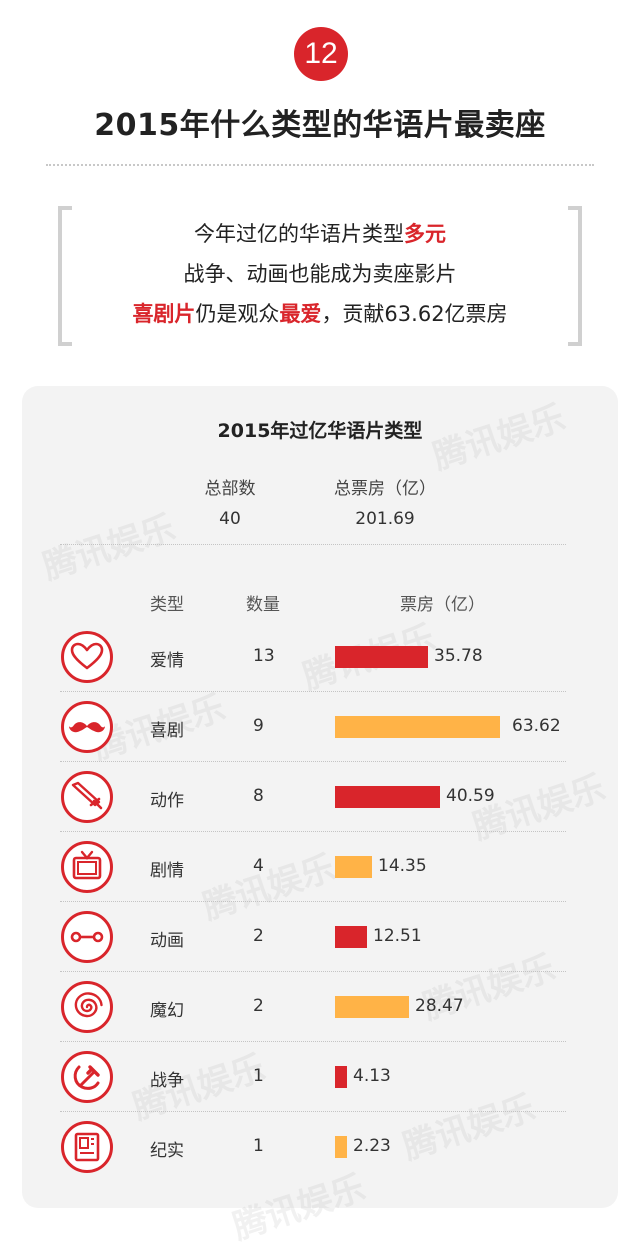 The image size is (640, 1249). Describe the element at coordinates (258, 726) in the screenshot. I see `film-count: 9` at that location.